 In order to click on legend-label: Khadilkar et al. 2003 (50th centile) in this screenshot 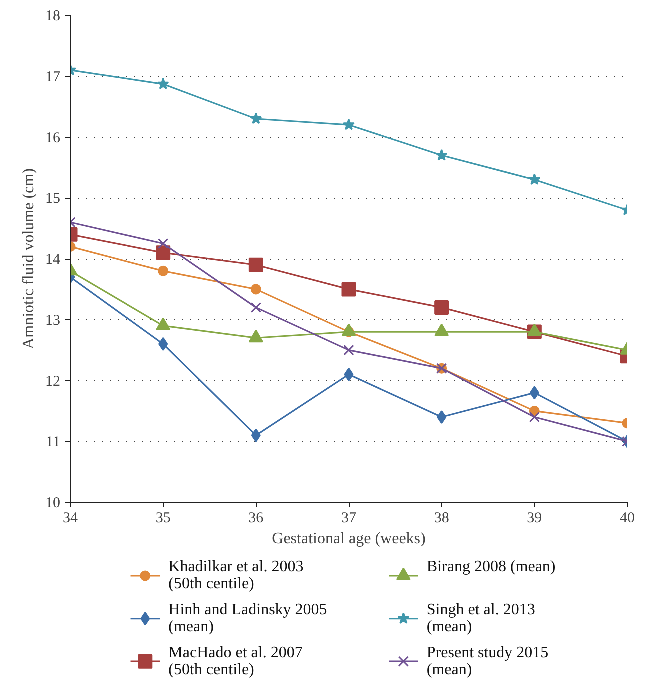, I will do `click(236, 575)`.